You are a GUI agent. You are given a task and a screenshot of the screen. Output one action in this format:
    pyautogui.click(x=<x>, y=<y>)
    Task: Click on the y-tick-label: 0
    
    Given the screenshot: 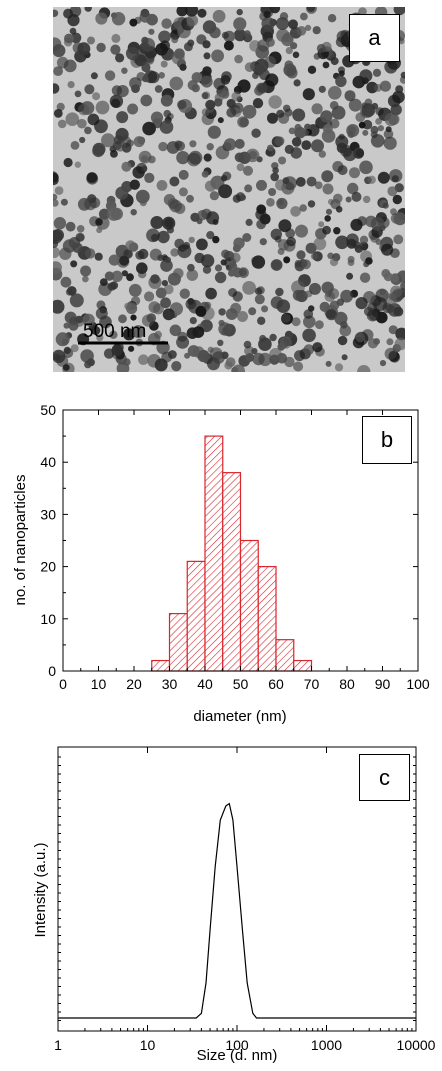 What is the action you would take?
    pyautogui.click(x=52, y=671)
    